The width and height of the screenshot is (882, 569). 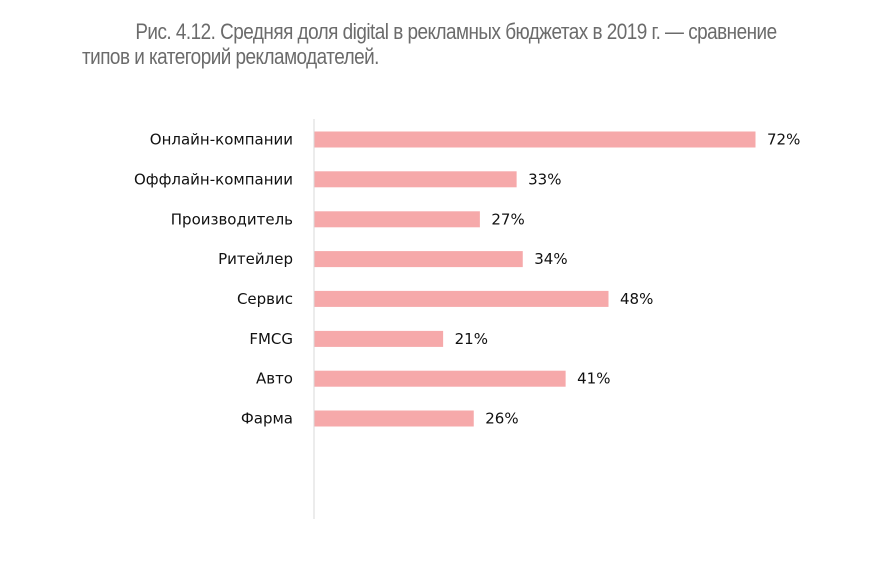 What do you see at coordinates (501, 419) in the screenshot?
I see `data-label: 26%` at bounding box center [501, 419].